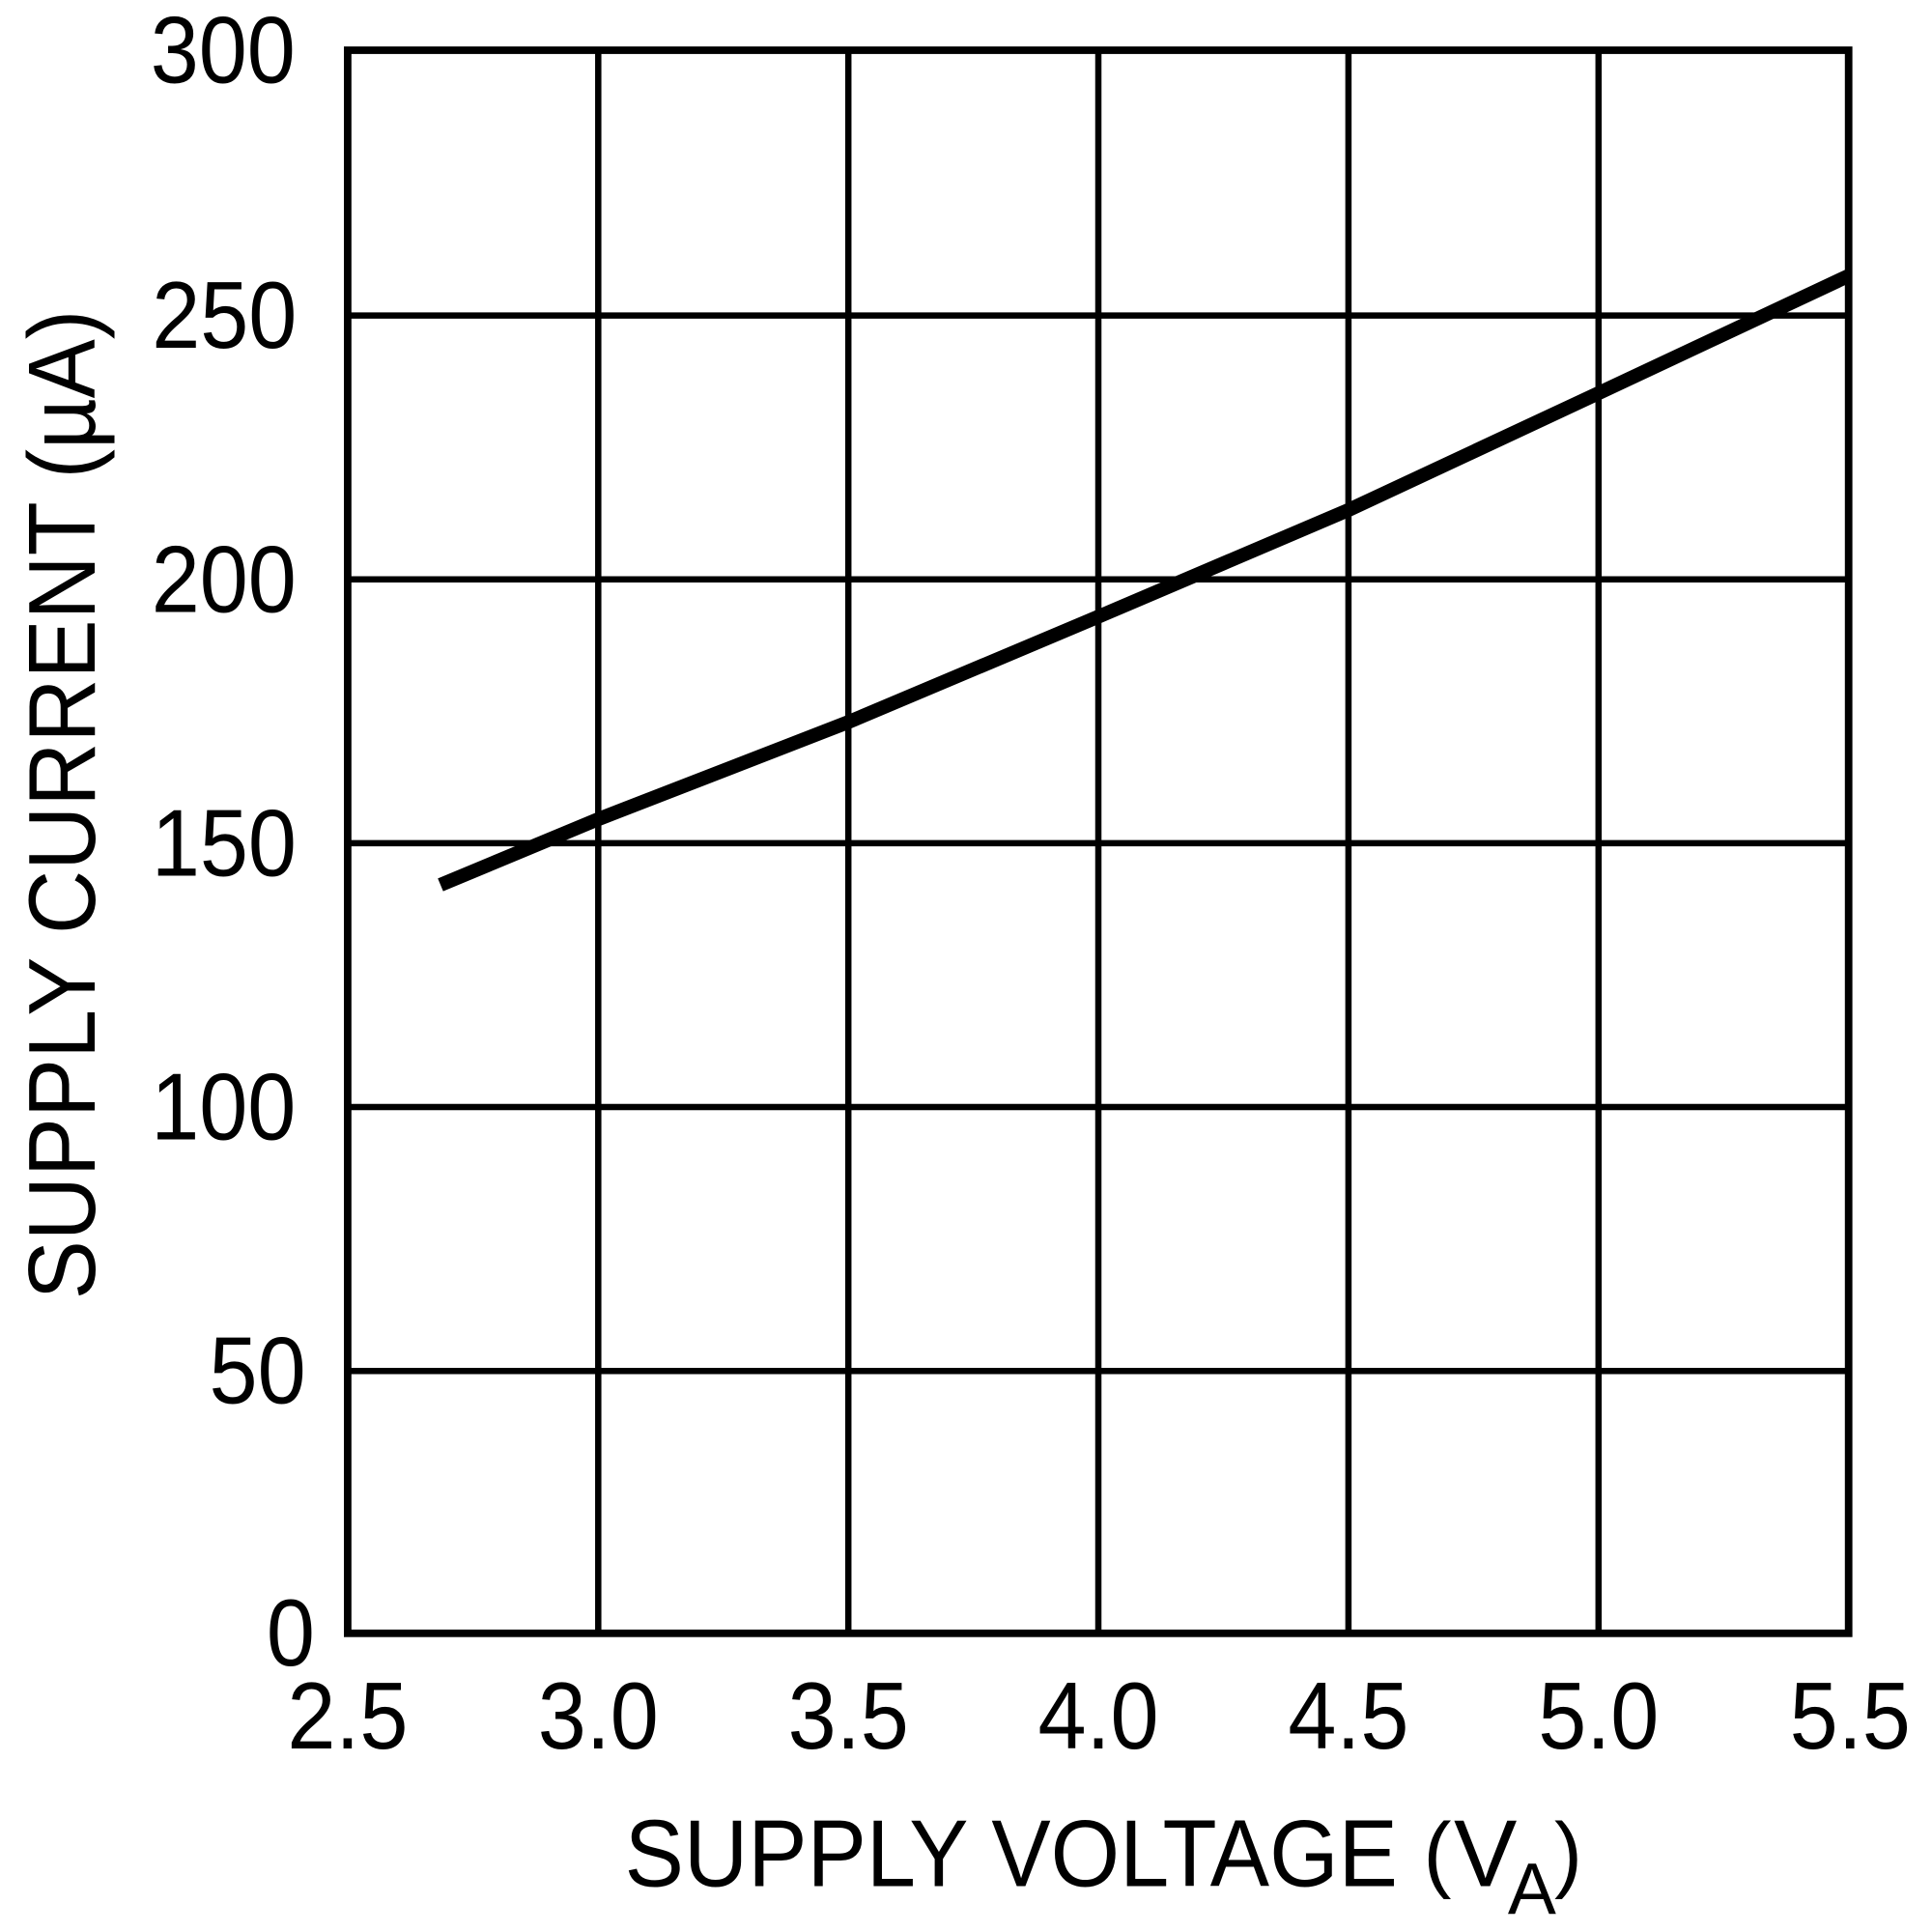  Describe the element at coordinates (1598, 1715) in the screenshot. I see `svg-text: 5.0` at that location.